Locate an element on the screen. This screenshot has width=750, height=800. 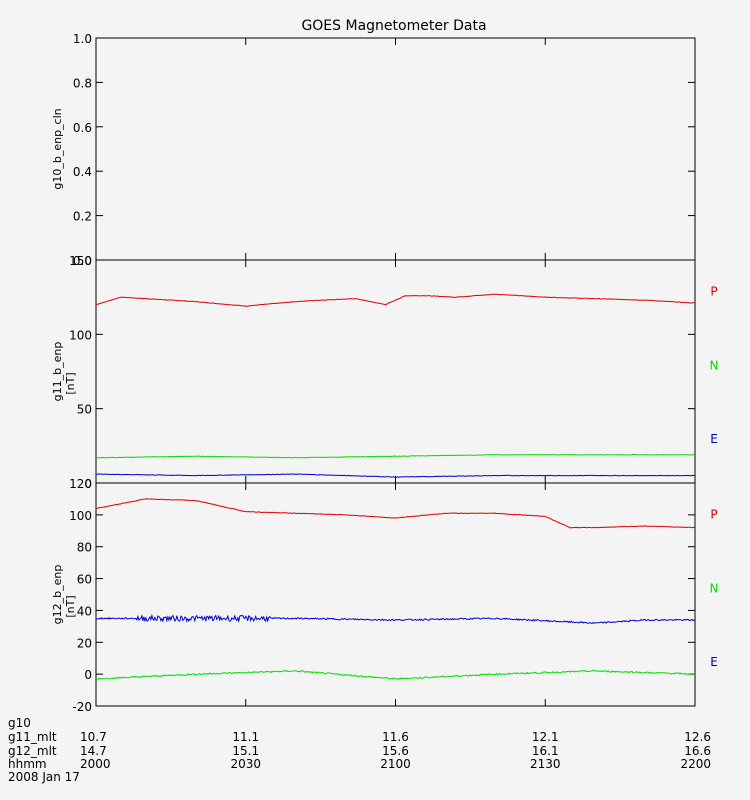
y-tick-label: 0.0 is located at coordinates (82, 261).